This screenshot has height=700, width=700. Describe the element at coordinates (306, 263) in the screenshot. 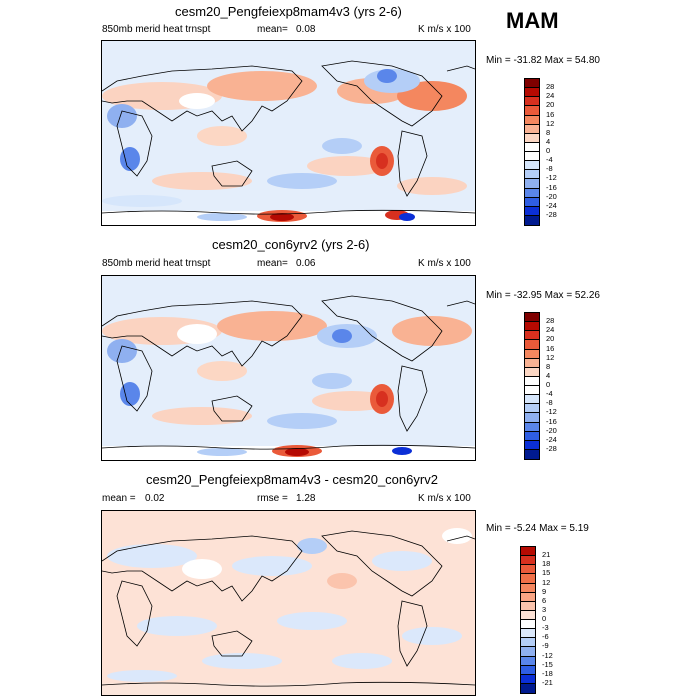

I see `panel-2-mean-value: 0.06` at that location.